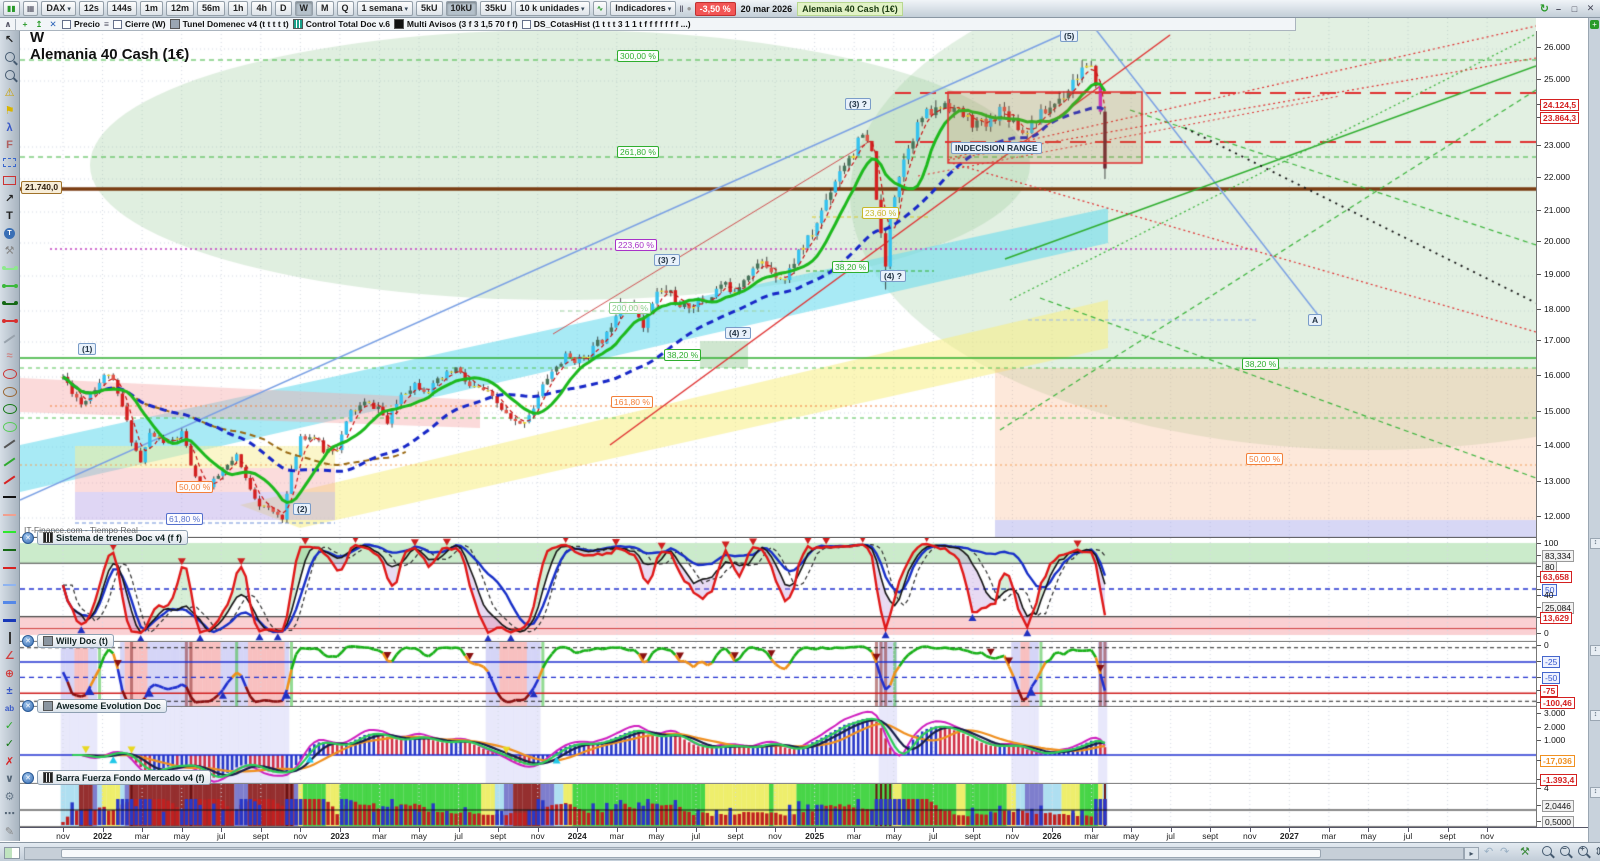 The image size is (1600, 861). I want to click on ellipse-brown-icon, so click(10, 392).